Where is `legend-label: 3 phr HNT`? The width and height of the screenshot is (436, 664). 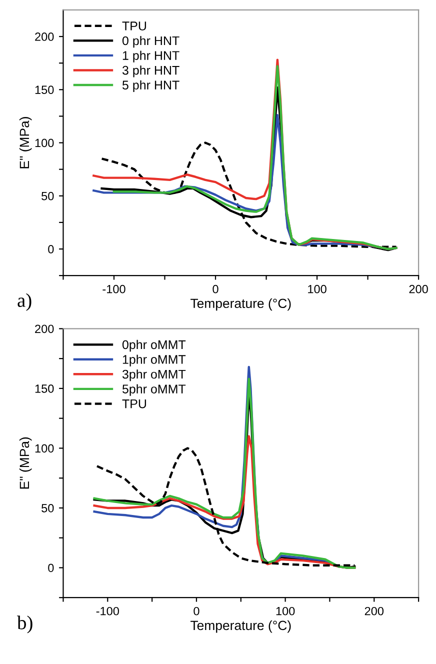 legend-label: 3 phr HNT is located at coordinates (151, 72).